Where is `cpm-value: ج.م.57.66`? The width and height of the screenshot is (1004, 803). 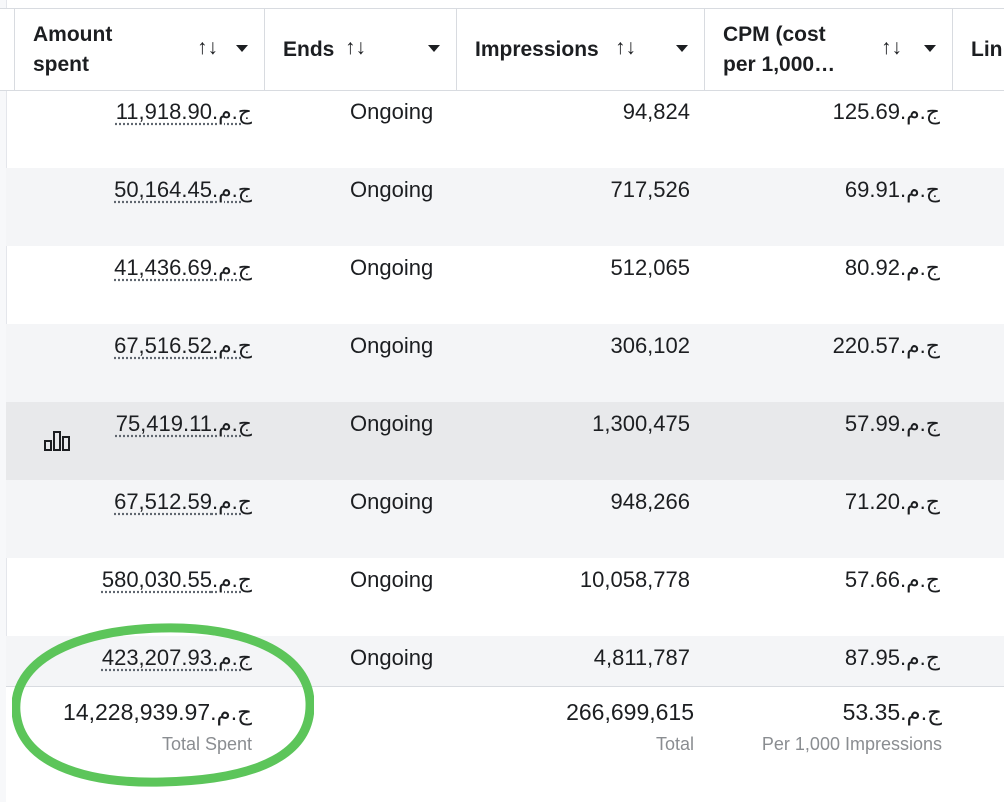
cpm-value: ج.م.57.66 is located at coordinates (892, 579).